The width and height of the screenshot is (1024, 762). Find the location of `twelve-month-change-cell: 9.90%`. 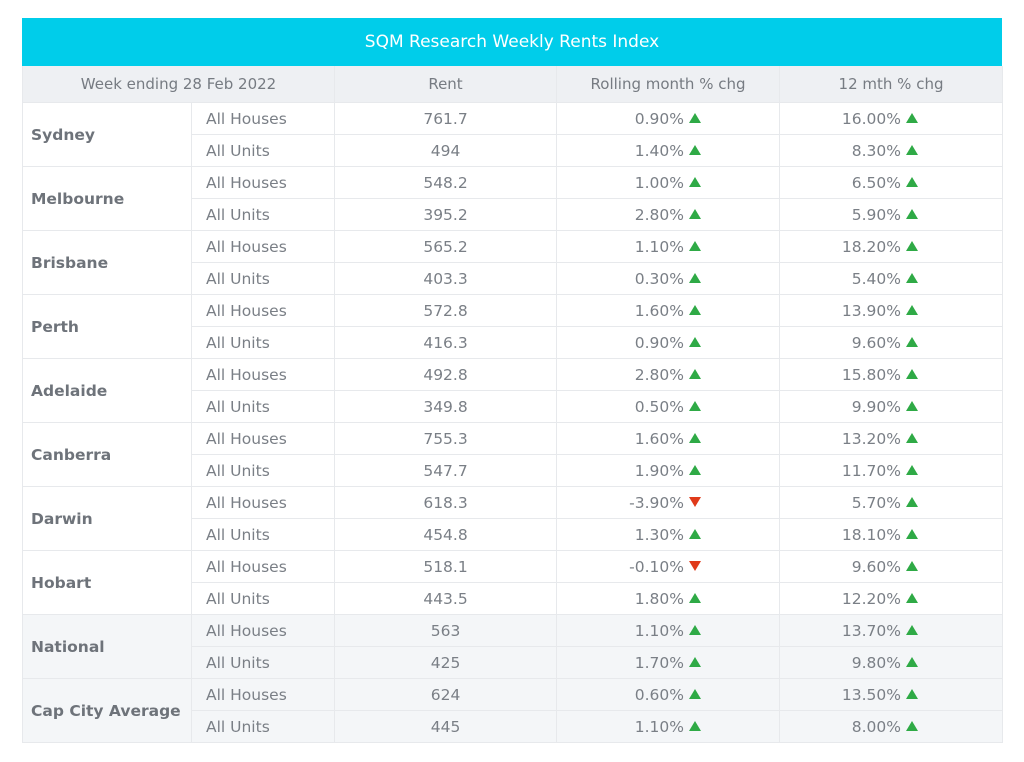

twelve-month-change-cell: 9.90% is located at coordinates (891, 406).